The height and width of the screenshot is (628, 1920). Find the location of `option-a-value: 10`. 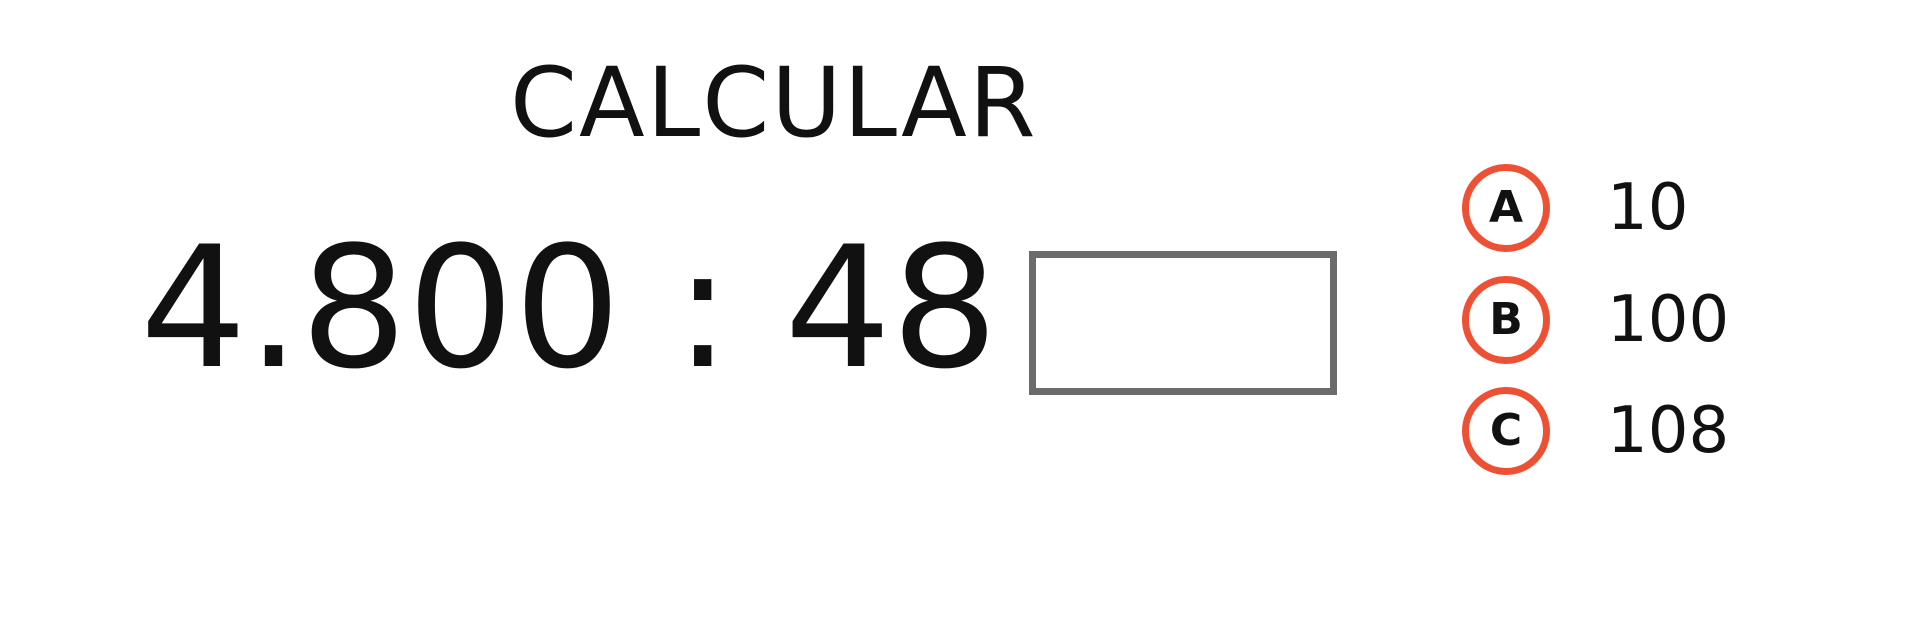

option-a-value: 10 is located at coordinates (1648, 208).